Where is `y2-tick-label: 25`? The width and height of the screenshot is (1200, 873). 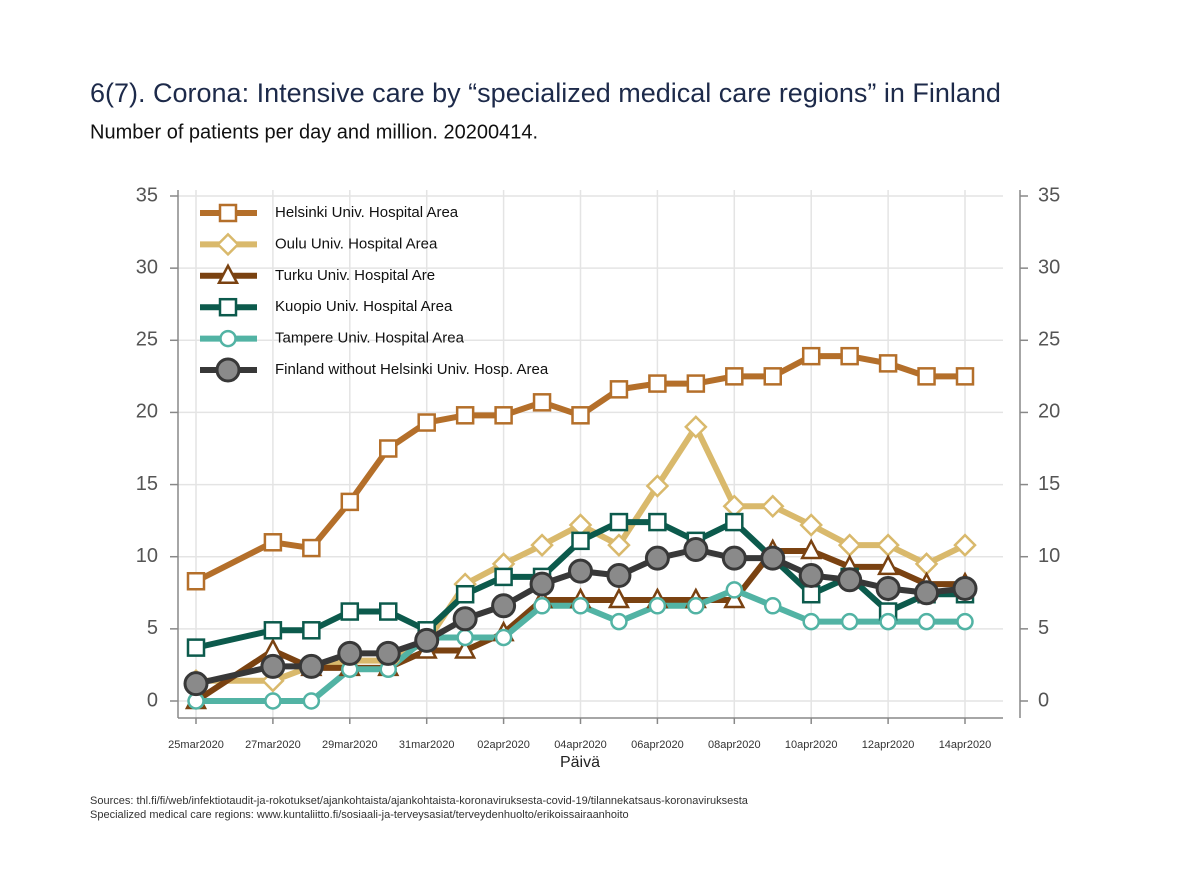
y2-tick-label: 25 is located at coordinates (1049, 340).